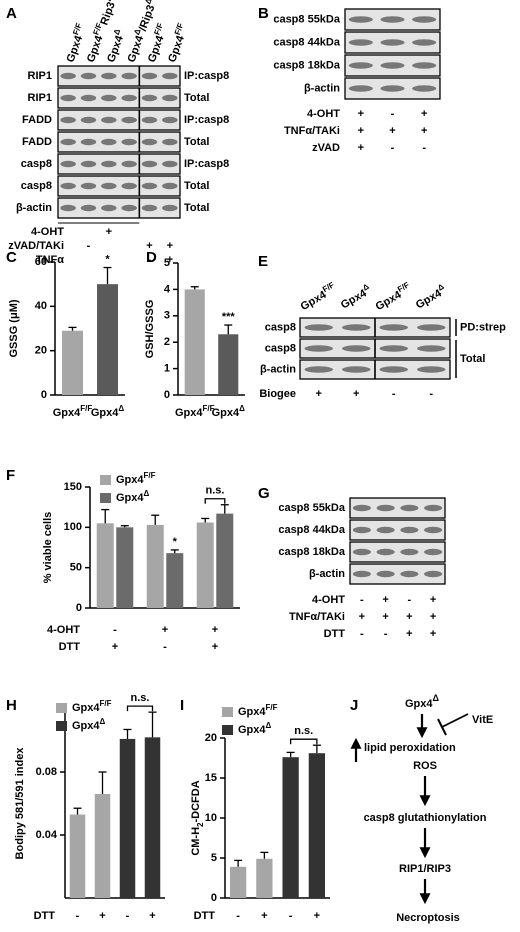 This screenshot has height=932, width=520. I want to click on panel-letter: H, so click(11, 705).